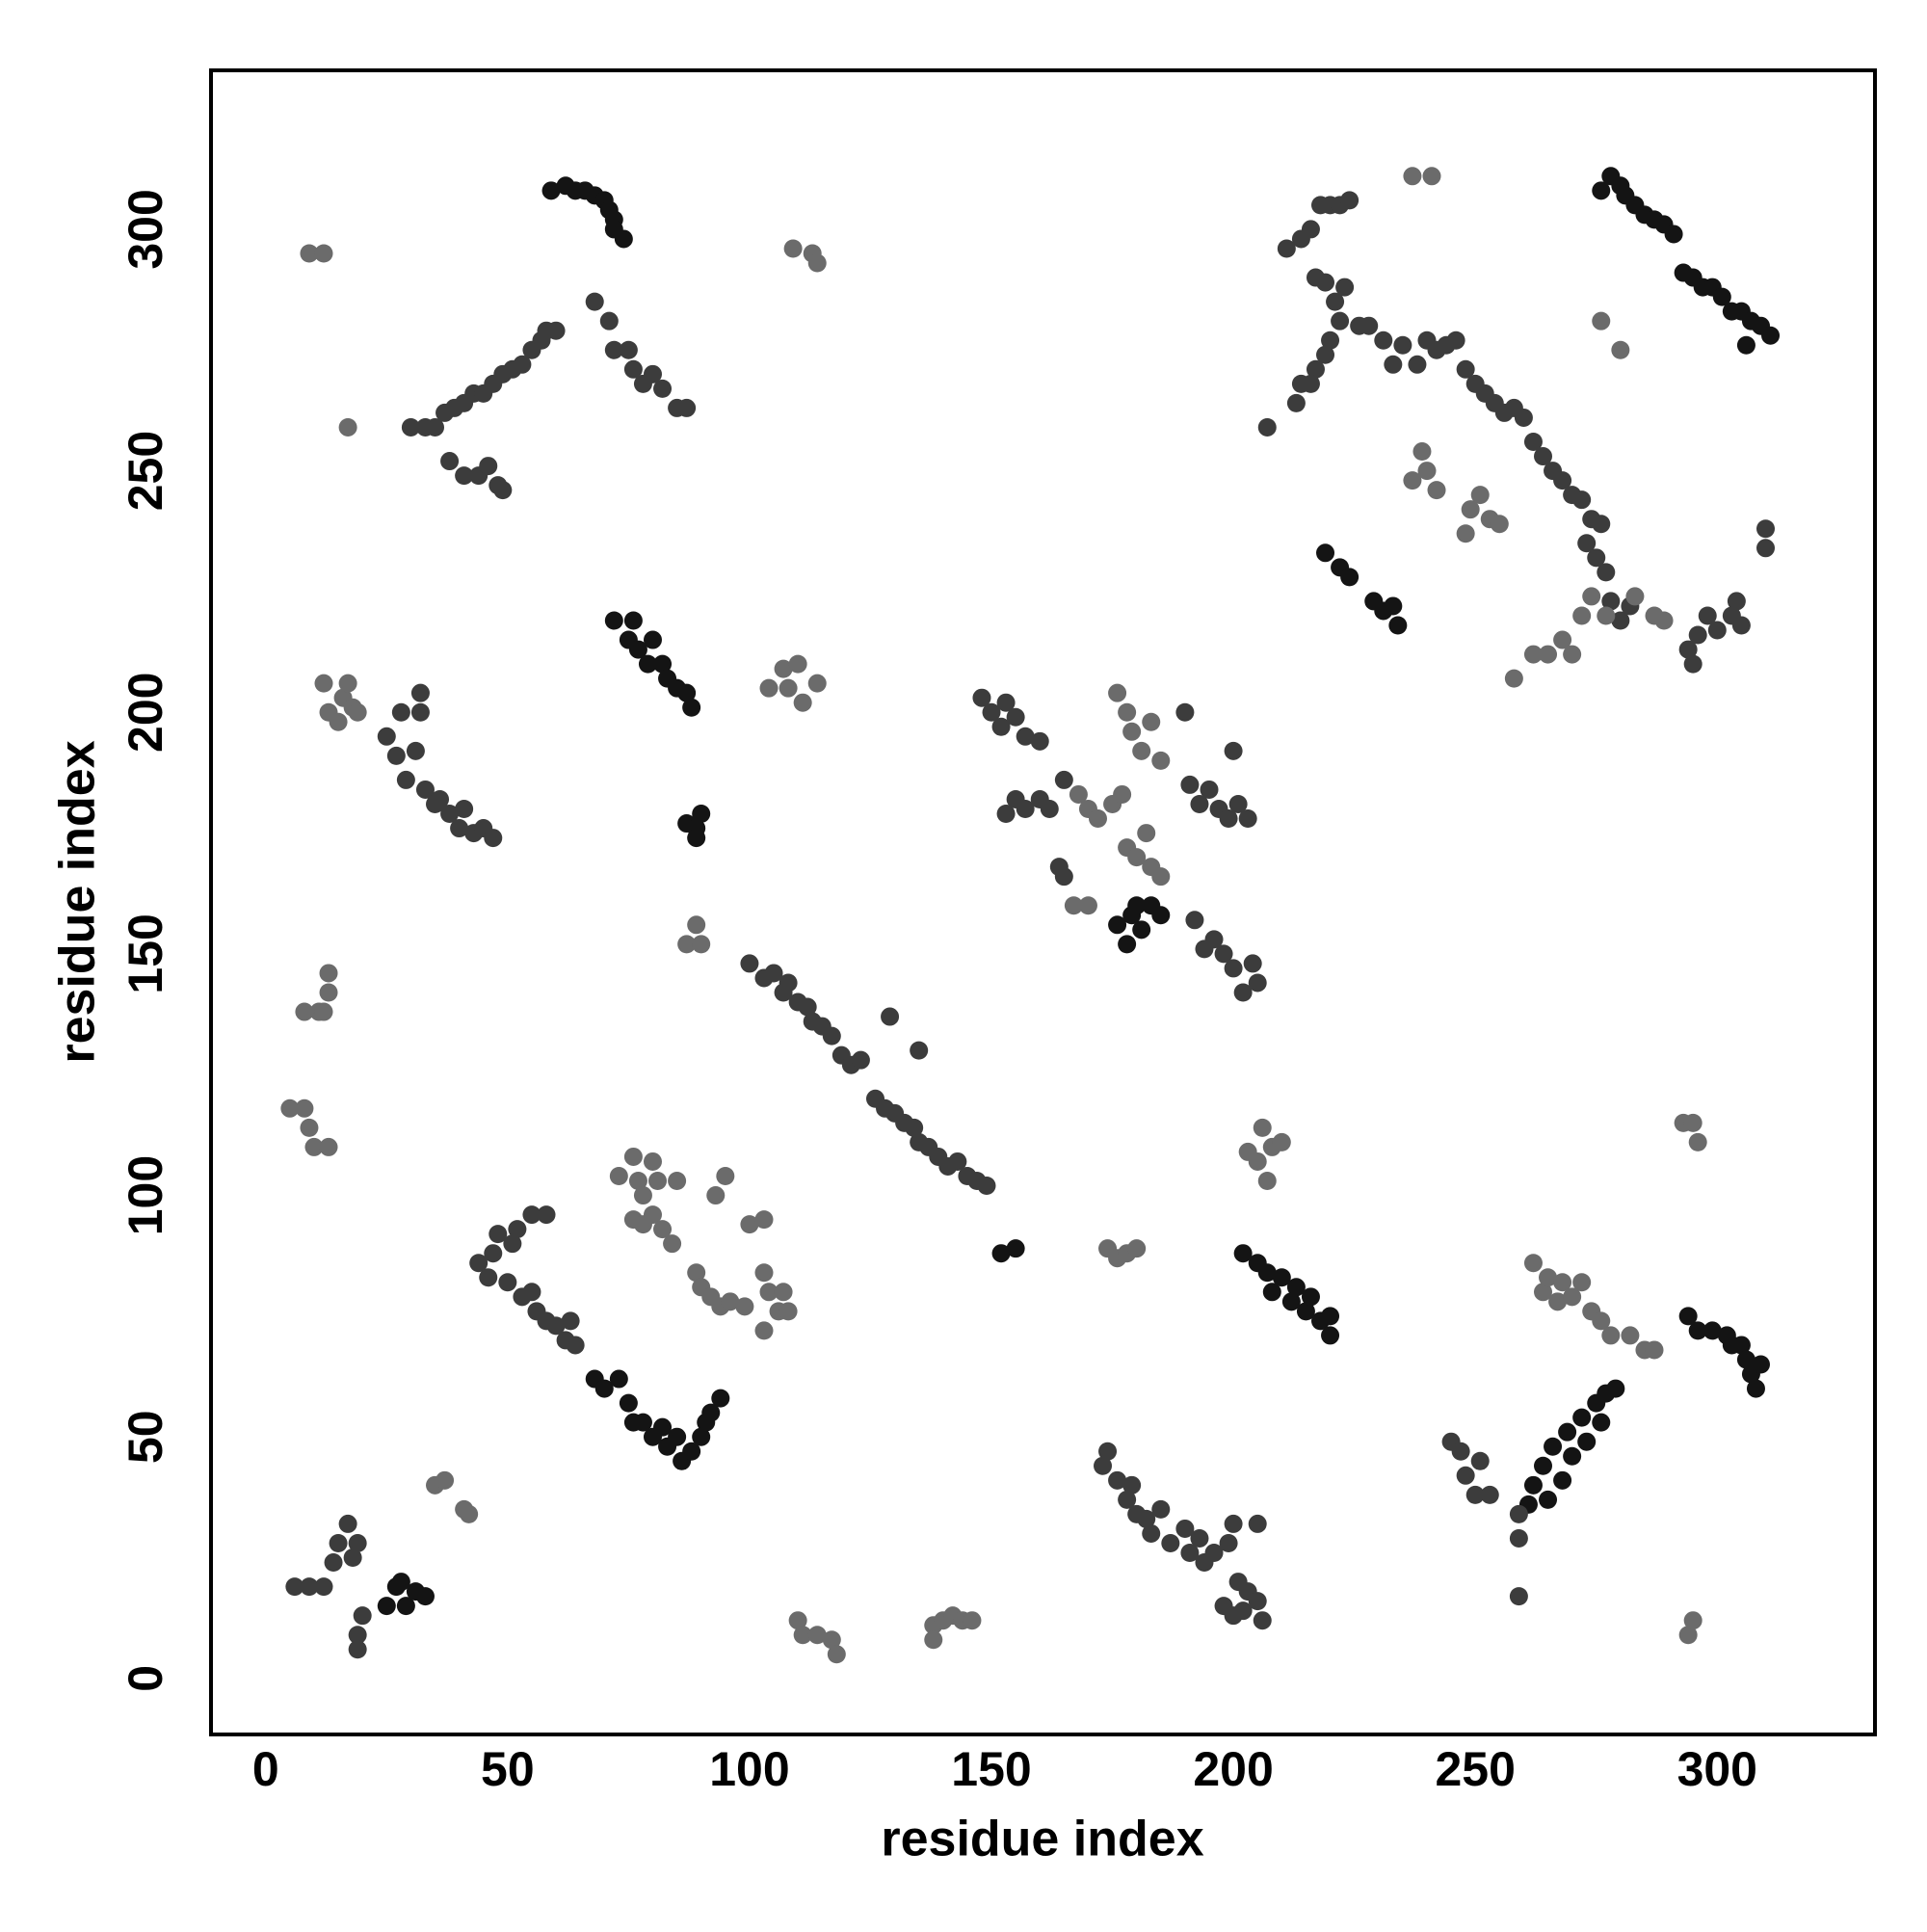 The width and height of the screenshot is (1927, 1932). Describe the element at coordinates (1717, 1769) in the screenshot. I see `x-tick-label: 300` at that location.